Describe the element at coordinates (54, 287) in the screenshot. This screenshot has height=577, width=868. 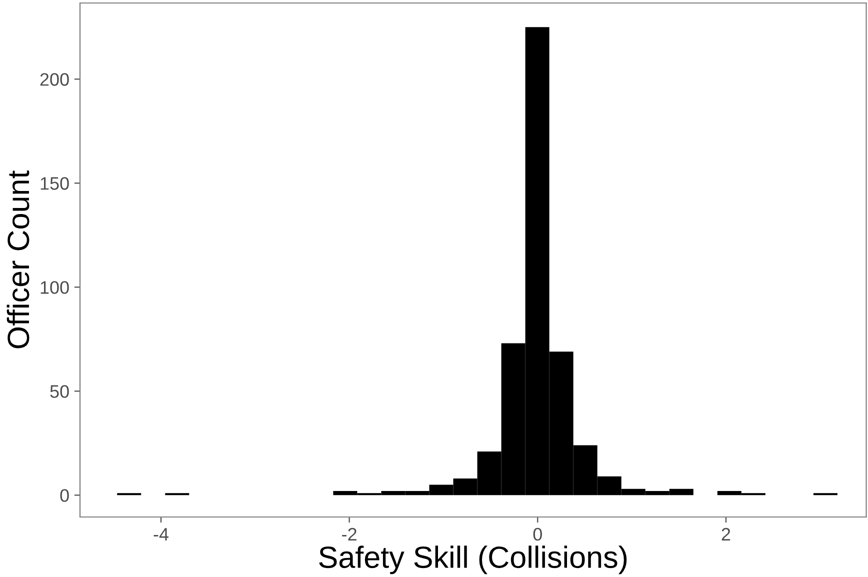
I see `y-tick-label: 100` at that location.